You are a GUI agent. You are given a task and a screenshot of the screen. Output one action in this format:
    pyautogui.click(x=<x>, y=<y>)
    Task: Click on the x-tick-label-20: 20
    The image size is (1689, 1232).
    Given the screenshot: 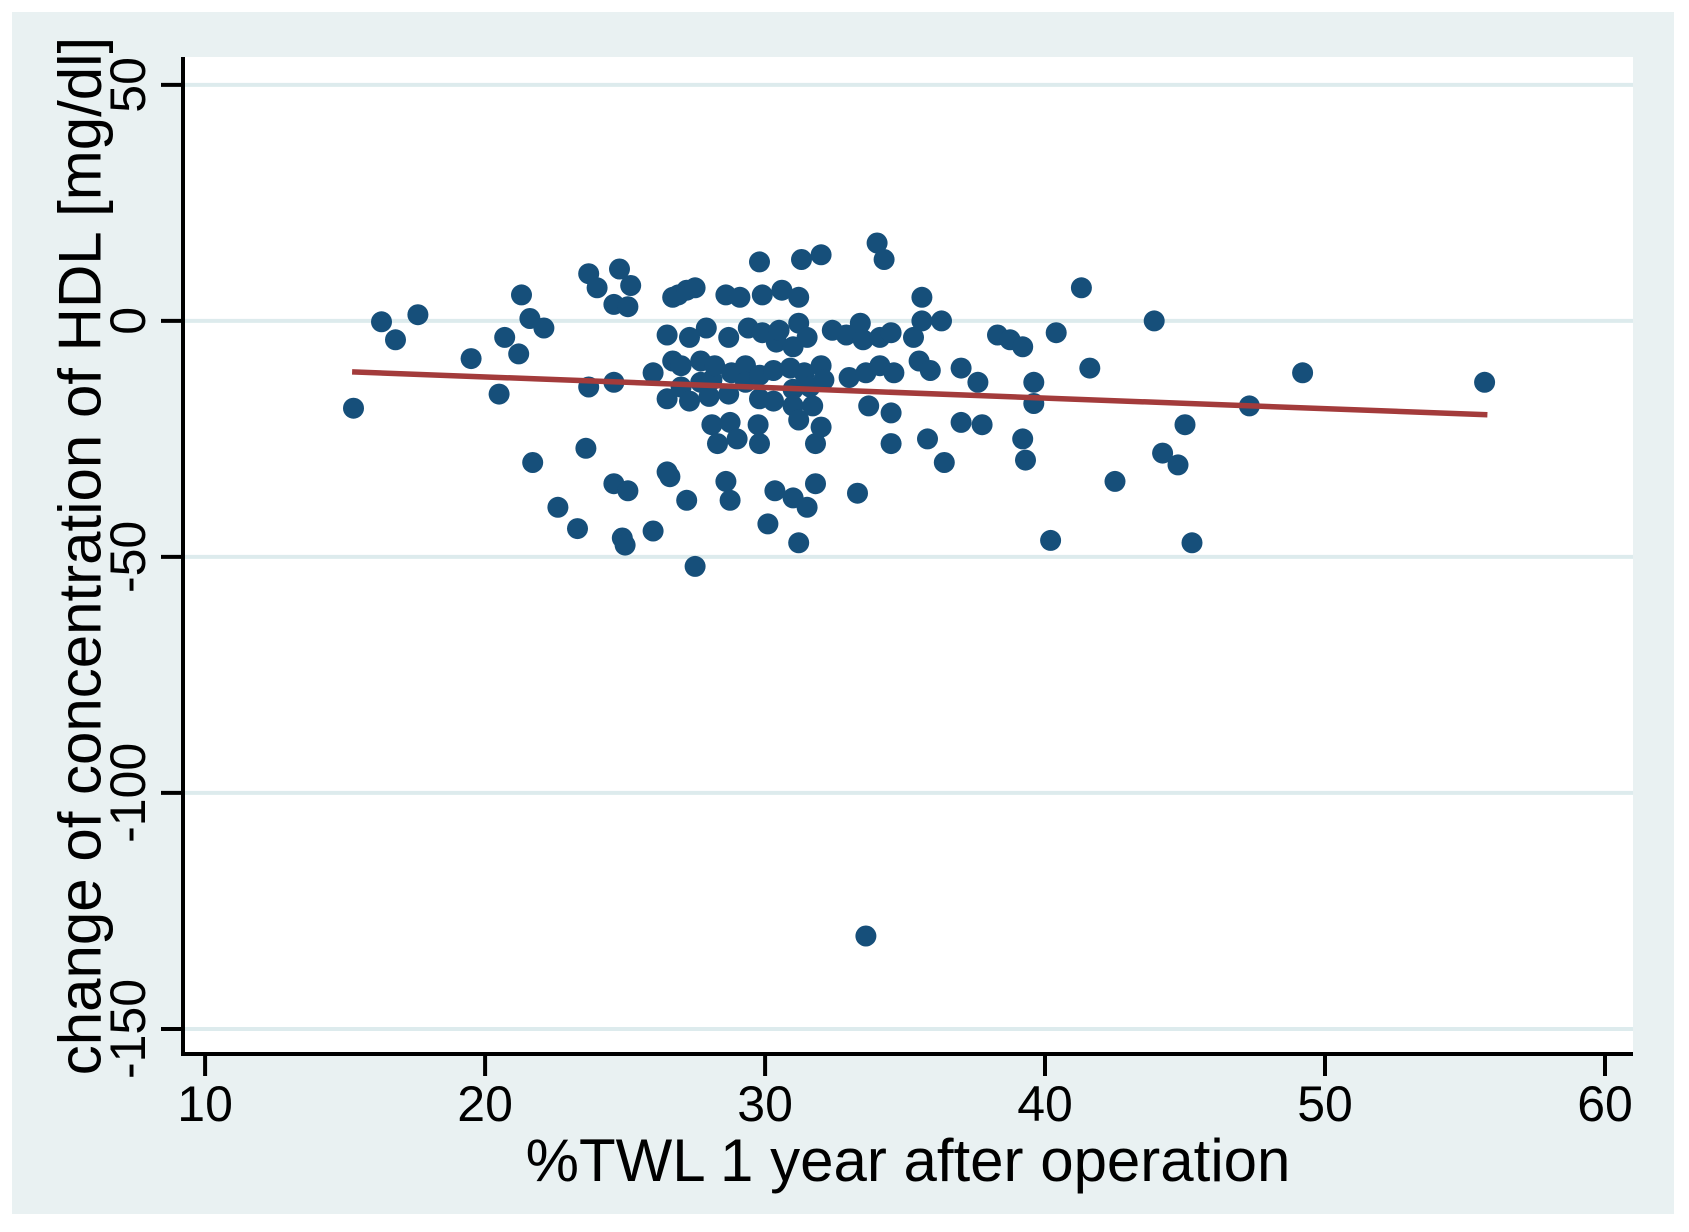 What is the action you would take?
    pyautogui.click(x=485, y=1104)
    